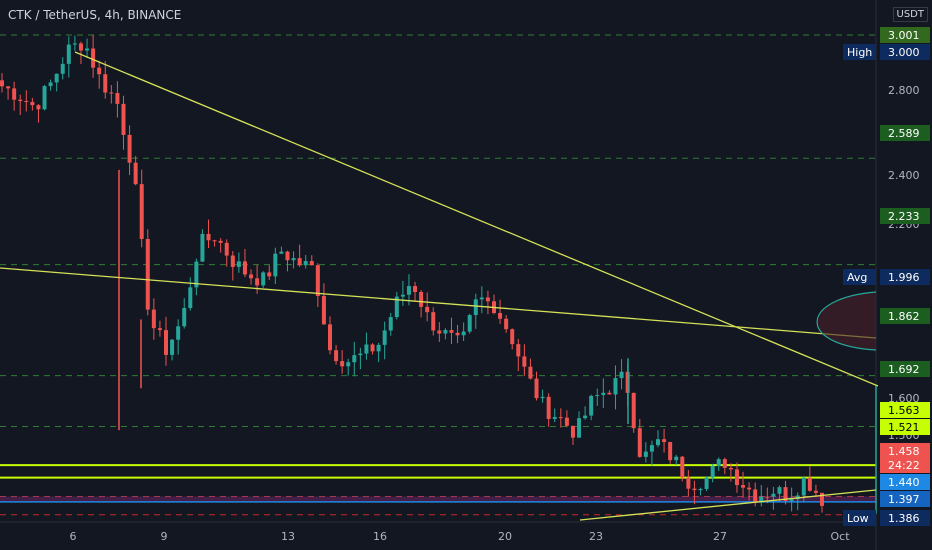  I want to click on currency-button: USDT, so click(910, 14).